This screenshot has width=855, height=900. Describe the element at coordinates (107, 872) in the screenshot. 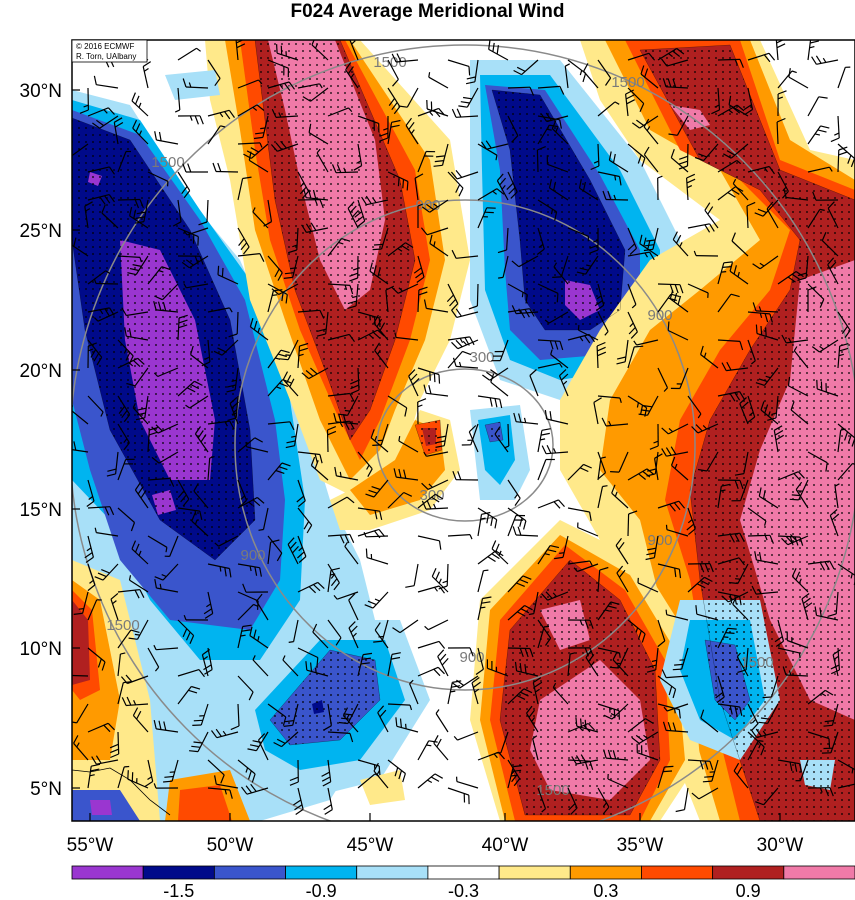

I see `colorbar-swatch` at that location.